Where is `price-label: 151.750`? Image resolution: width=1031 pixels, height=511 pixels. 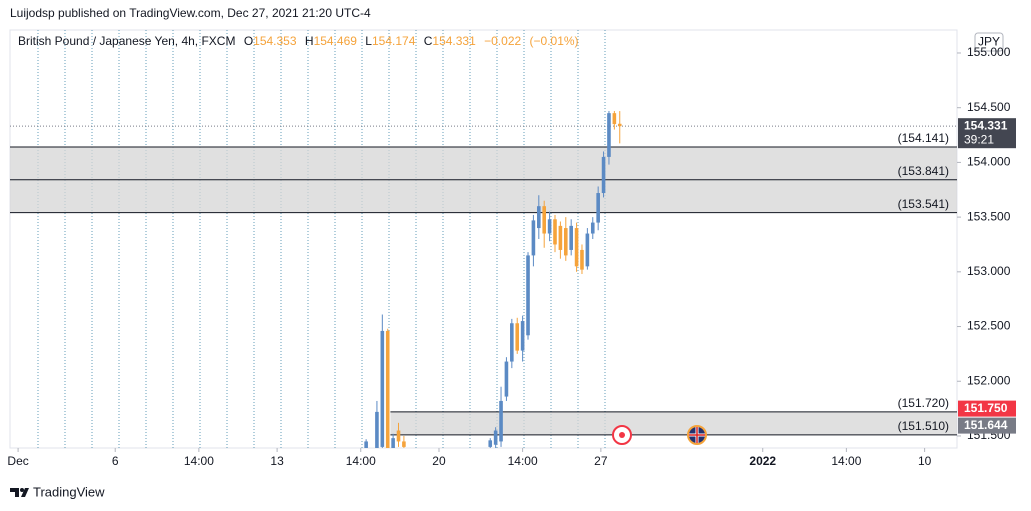 price-label: 151.750 is located at coordinates (986, 408).